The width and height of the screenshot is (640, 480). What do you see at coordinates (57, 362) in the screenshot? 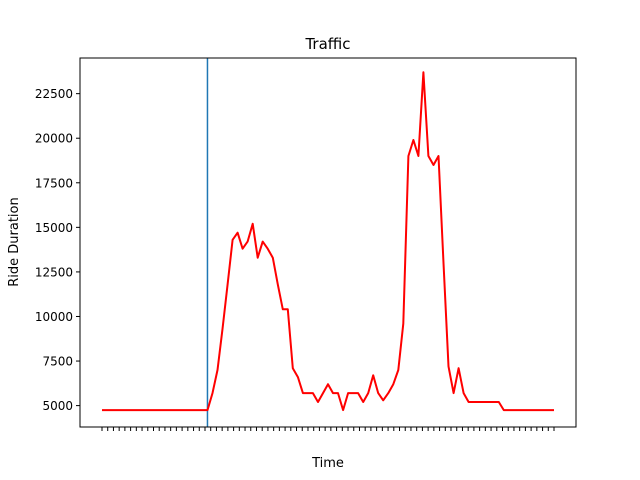
I see `y-tick-label: 7500` at bounding box center [57, 362].